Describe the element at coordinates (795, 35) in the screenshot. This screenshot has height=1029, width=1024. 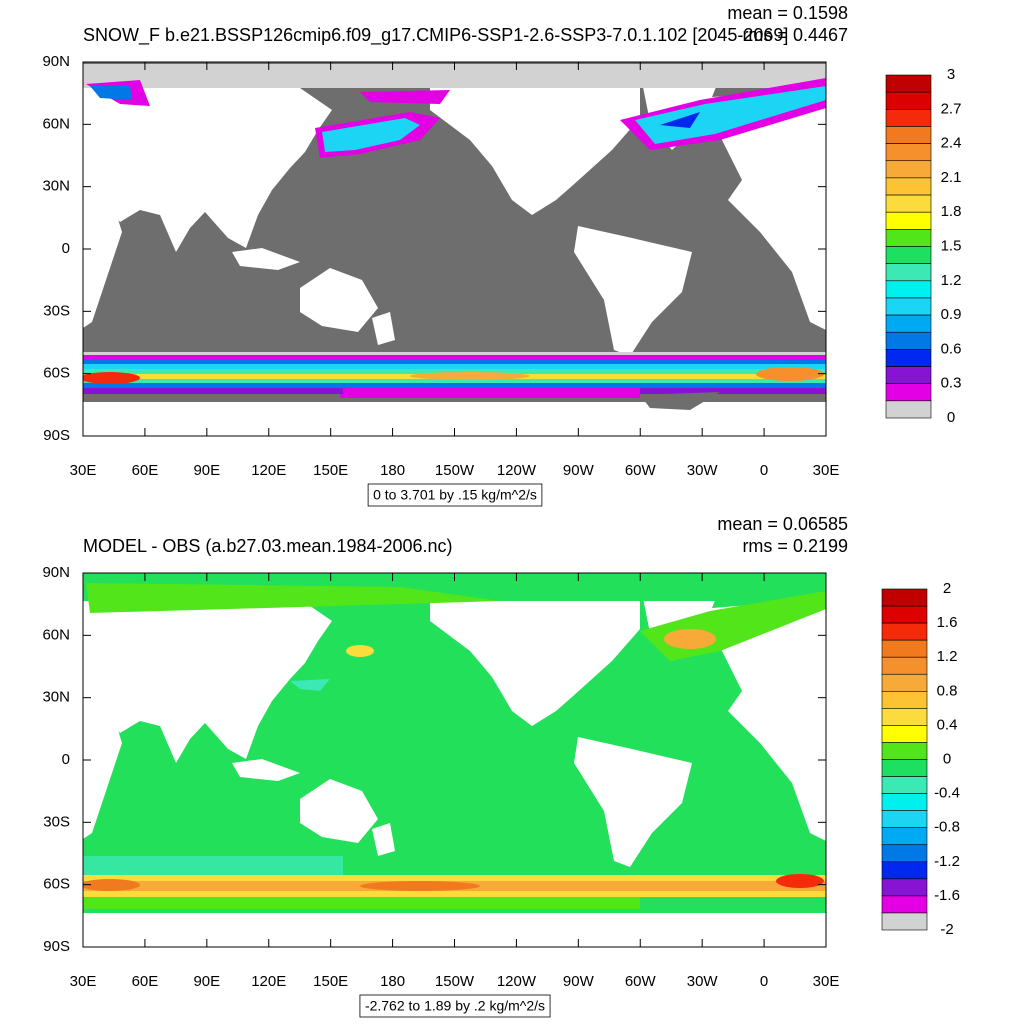
I see `stat: rms = 0.4467` at that location.